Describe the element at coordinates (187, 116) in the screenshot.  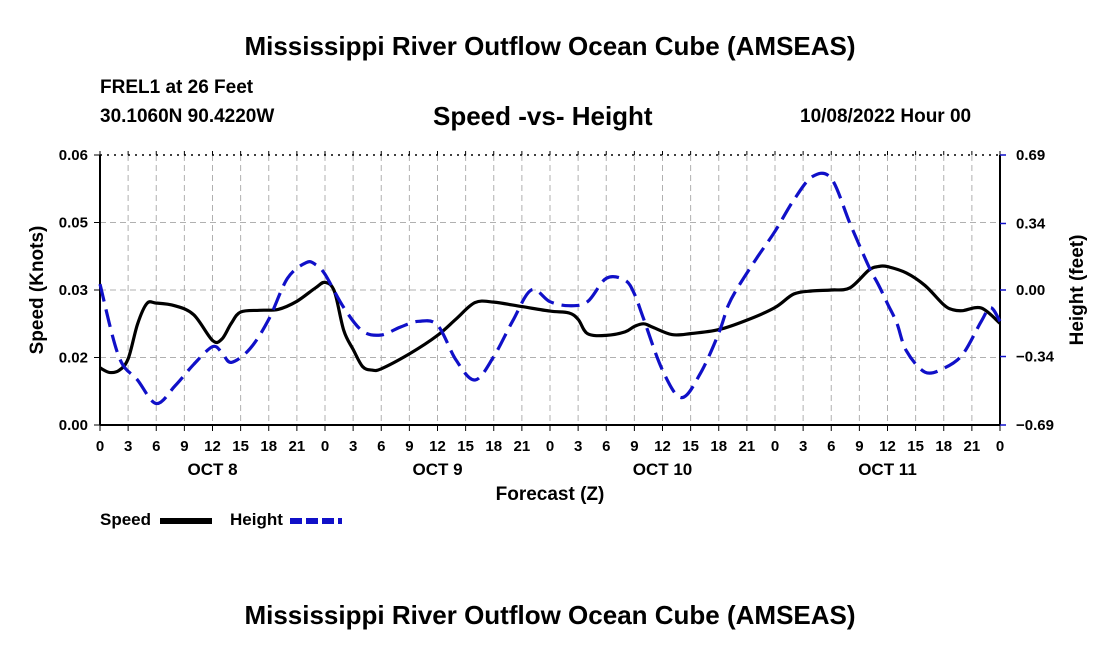
I see `station-coords: 30.1060N 90.4220W` at that location.